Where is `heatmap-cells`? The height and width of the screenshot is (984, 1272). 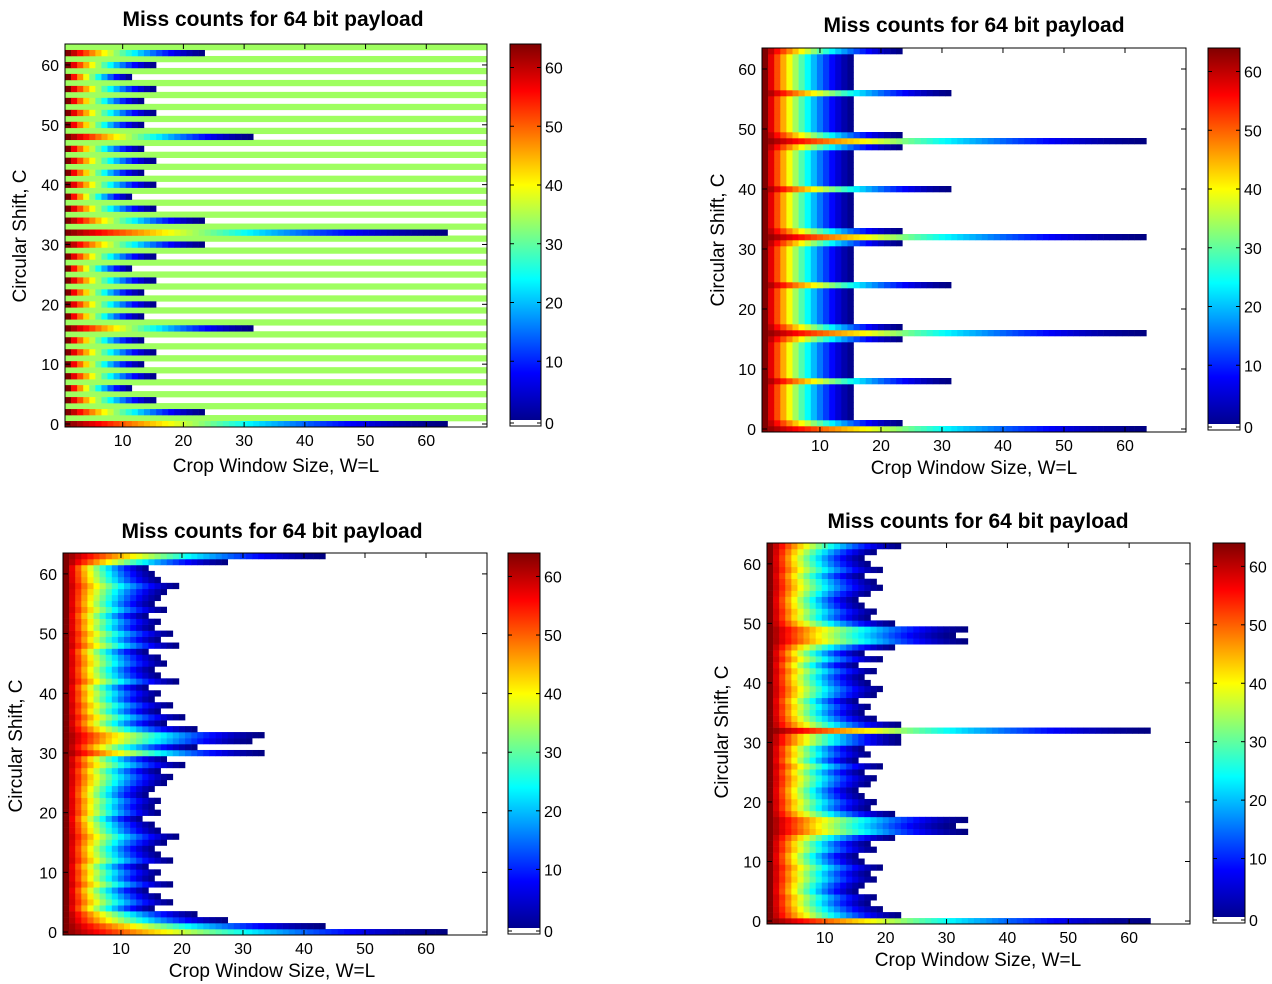
heatmap-cells is located at coordinates (959, 734).